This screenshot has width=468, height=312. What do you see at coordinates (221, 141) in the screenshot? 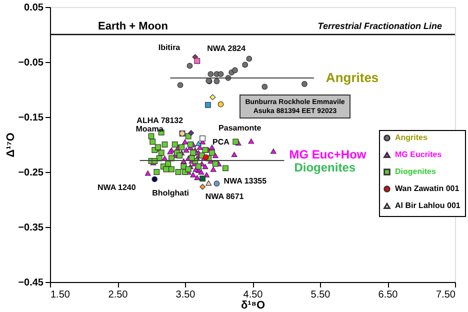
I see `annotation: PCA` at bounding box center [221, 141].